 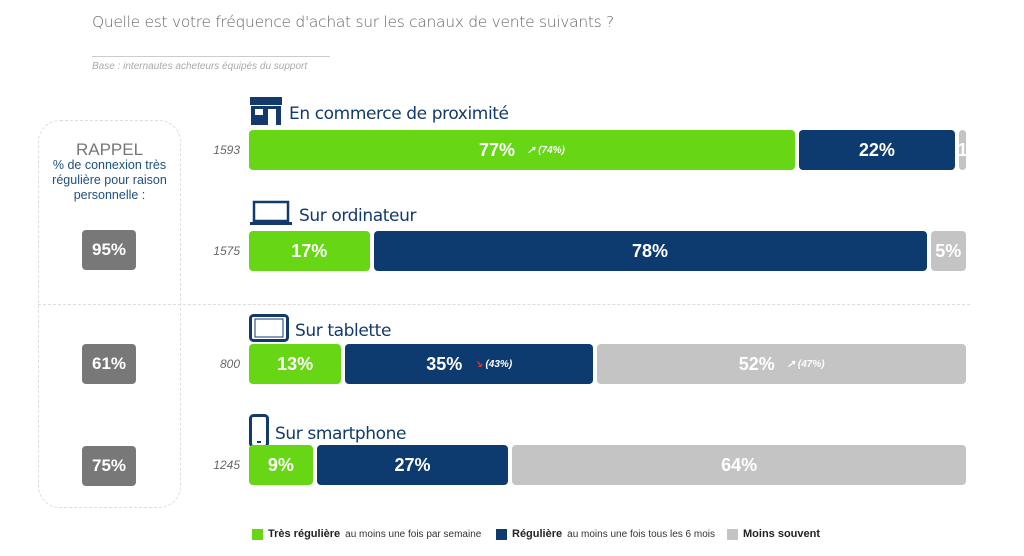 I want to click on legend-label: Très régulière, so click(x=304, y=534).